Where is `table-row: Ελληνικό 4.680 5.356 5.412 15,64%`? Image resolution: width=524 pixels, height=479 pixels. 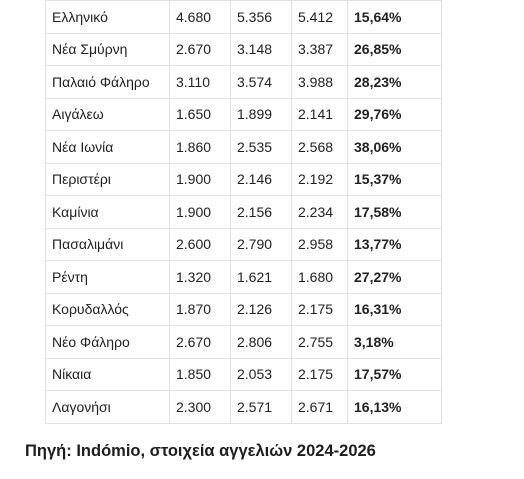
table-row: Ελληνικό 4.680 5.356 5.412 15,64% is located at coordinates (243, 17).